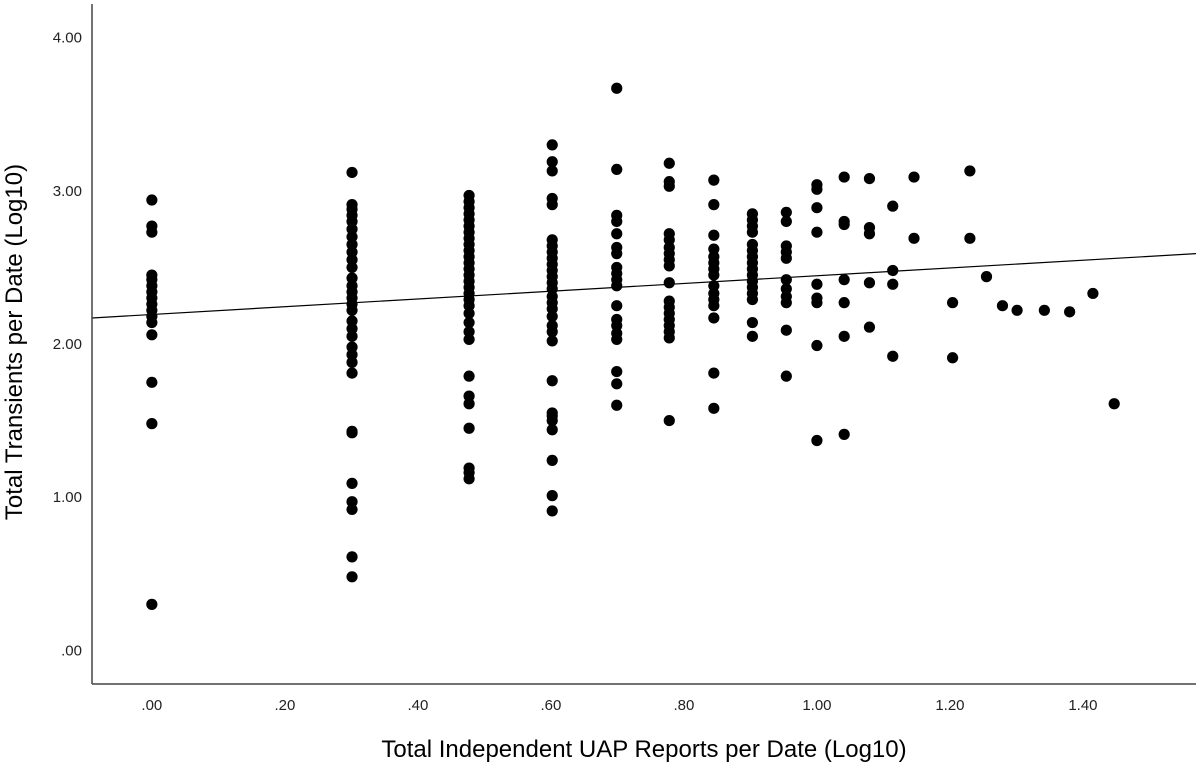 This screenshot has width=1200, height=766. I want to click on x-tick-label: .40, so click(417, 705).